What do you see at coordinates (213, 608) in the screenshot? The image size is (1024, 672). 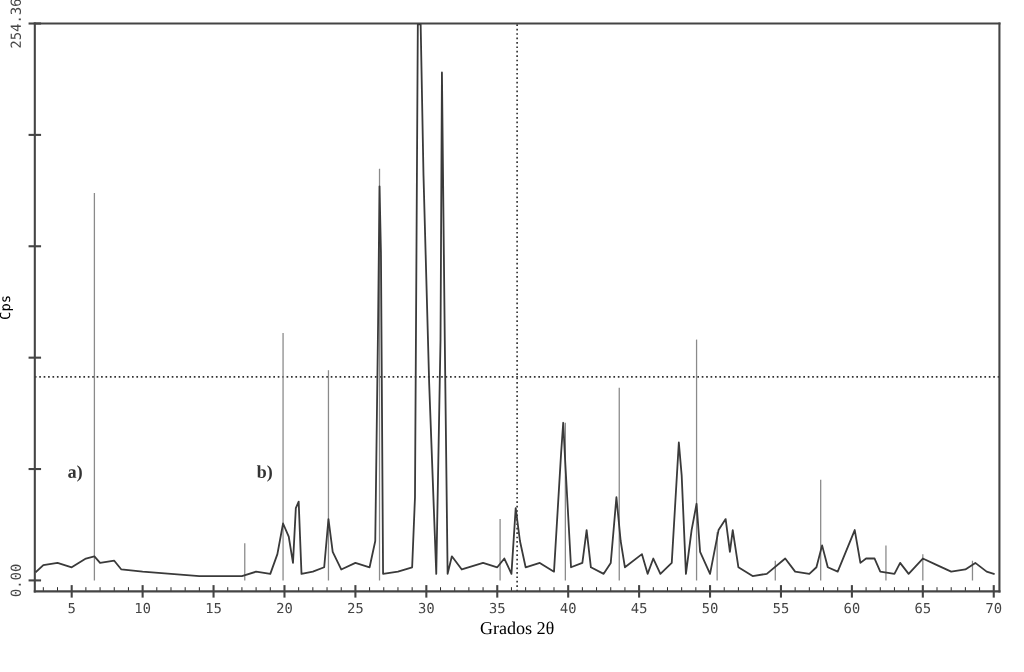 I see `x-tick-label: 15` at bounding box center [213, 608].